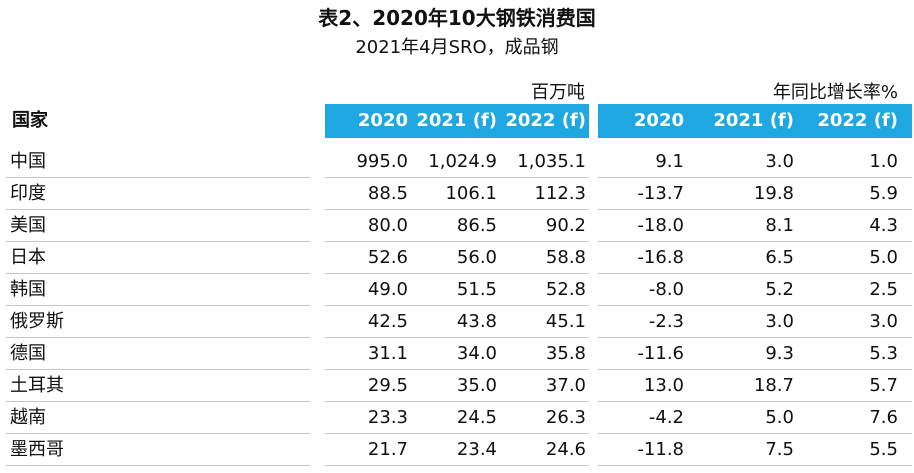  Describe the element at coordinates (779, 289) in the screenshot. I see `value-cell: 5.2` at that location.